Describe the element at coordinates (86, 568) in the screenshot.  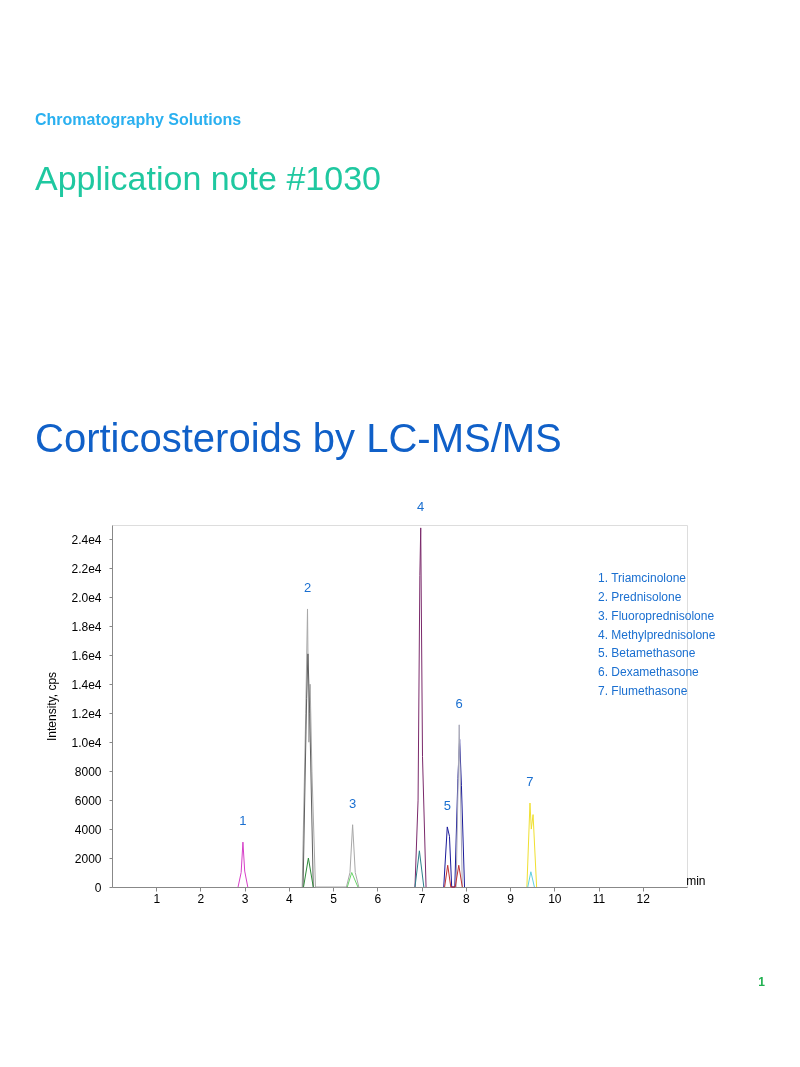
I see `y-tick-label: 2.2e4` at that location.